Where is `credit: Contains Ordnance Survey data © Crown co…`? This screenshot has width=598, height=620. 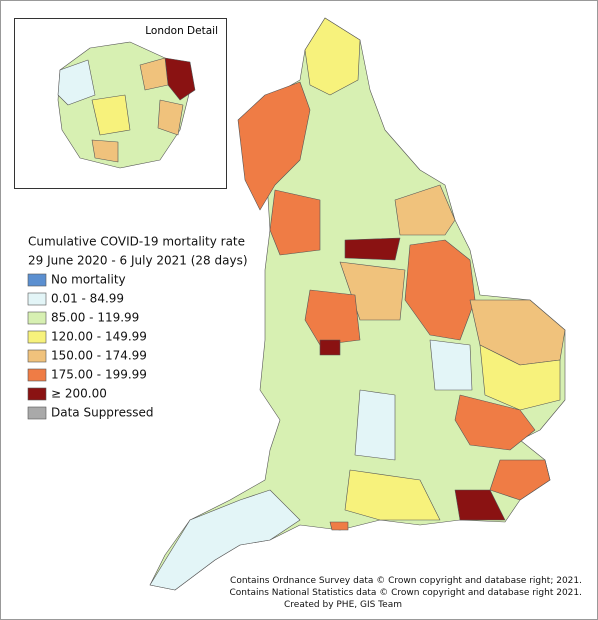
credit: Contains Ordnance Survey data © Crown co… is located at coordinates (406, 581).